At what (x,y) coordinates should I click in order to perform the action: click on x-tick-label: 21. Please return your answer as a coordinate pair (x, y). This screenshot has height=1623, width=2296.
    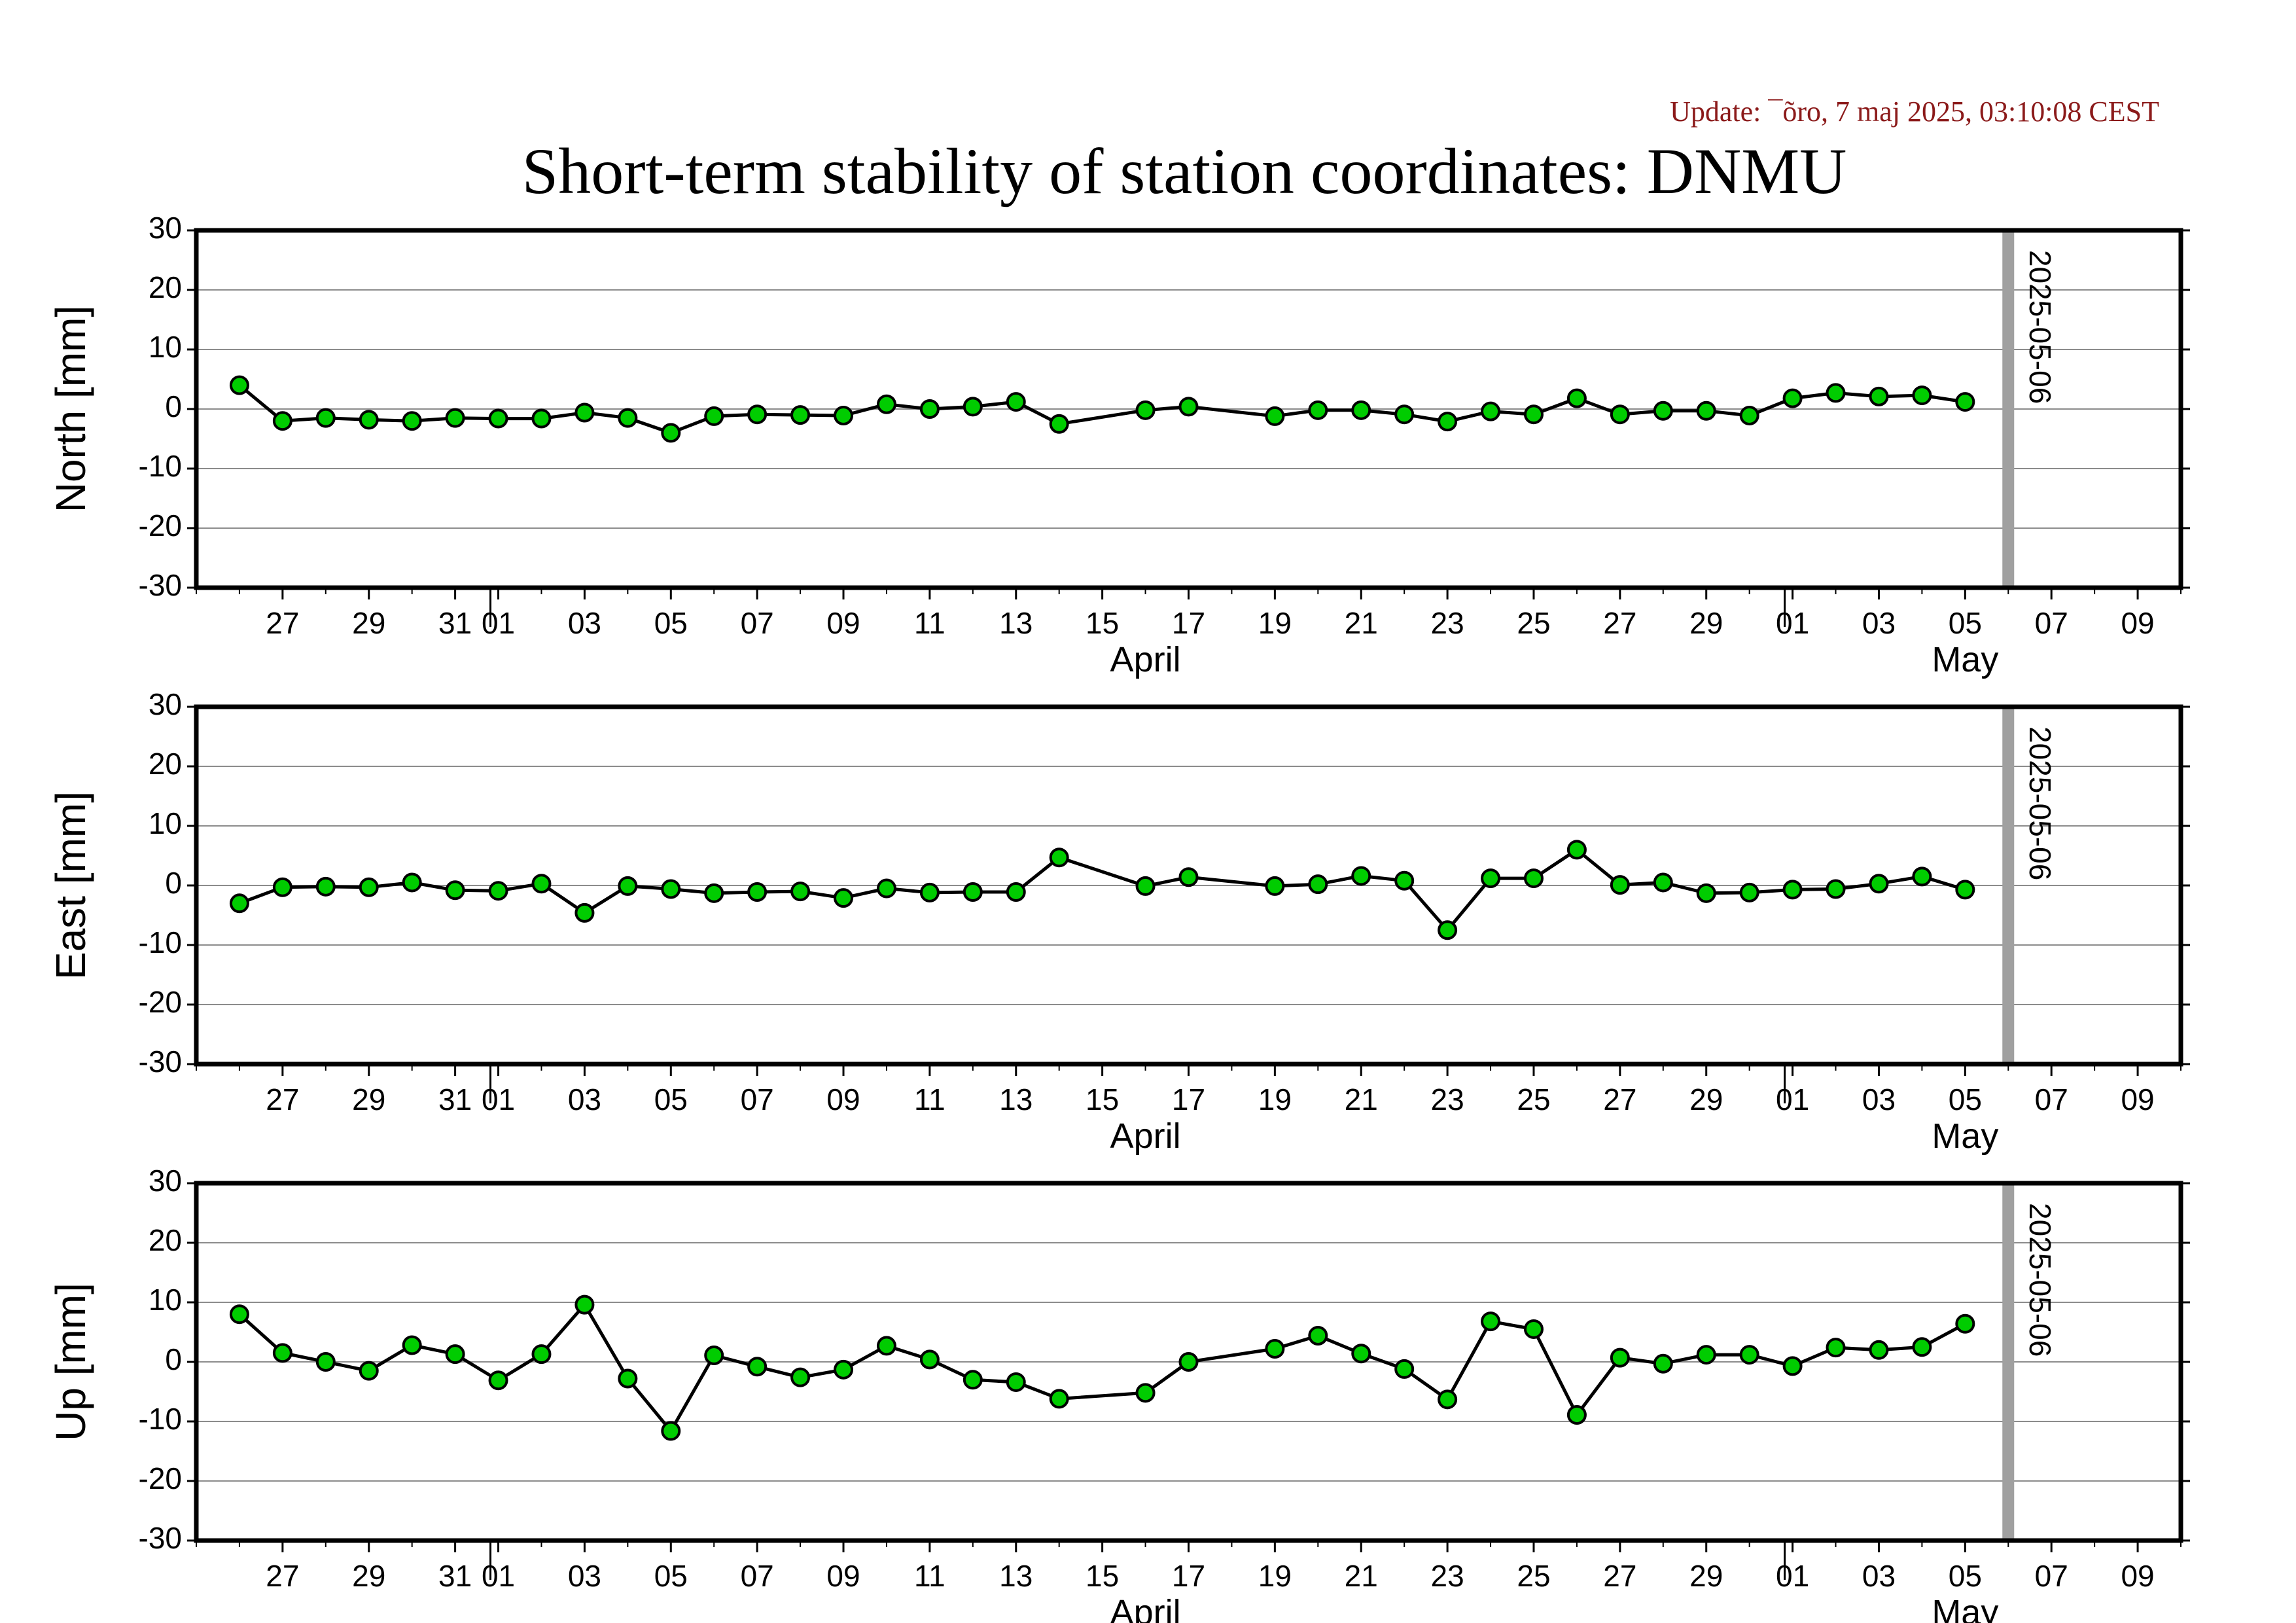
    Looking at the image, I should click on (1362, 1576).